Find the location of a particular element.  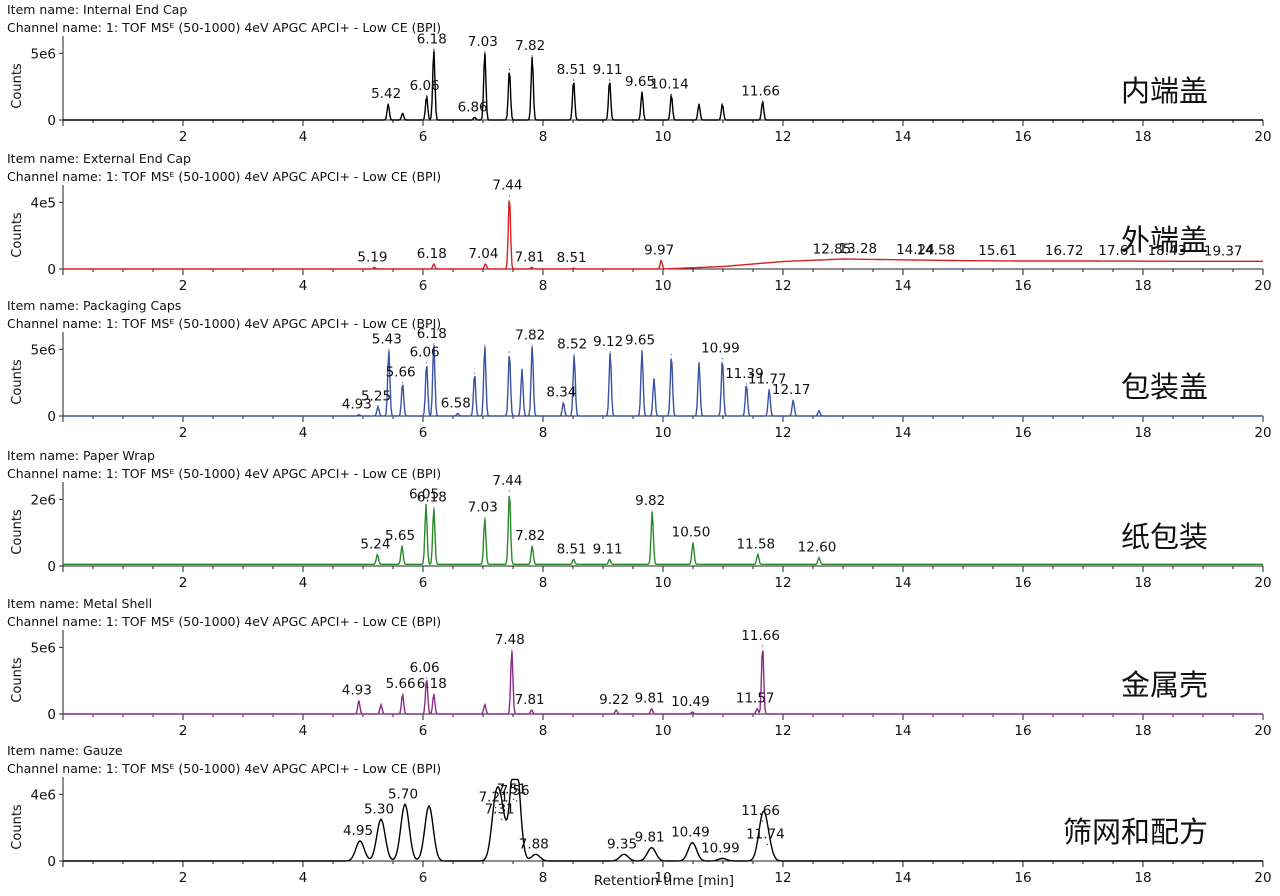

peak-label: 7.31 is located at coordinates (500, 809).